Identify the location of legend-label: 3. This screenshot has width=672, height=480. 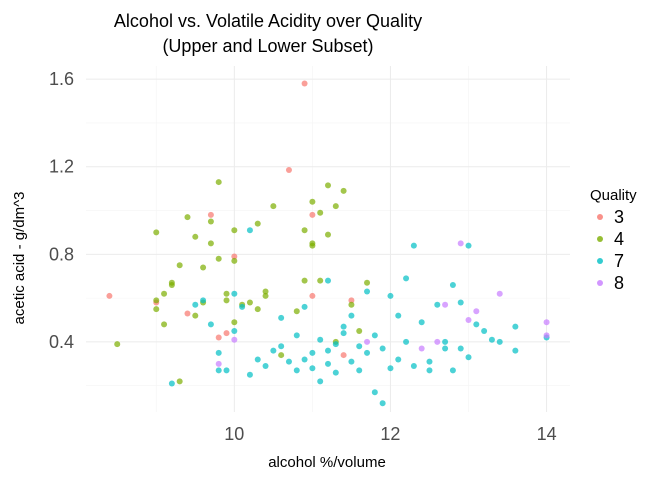
(619, 217).